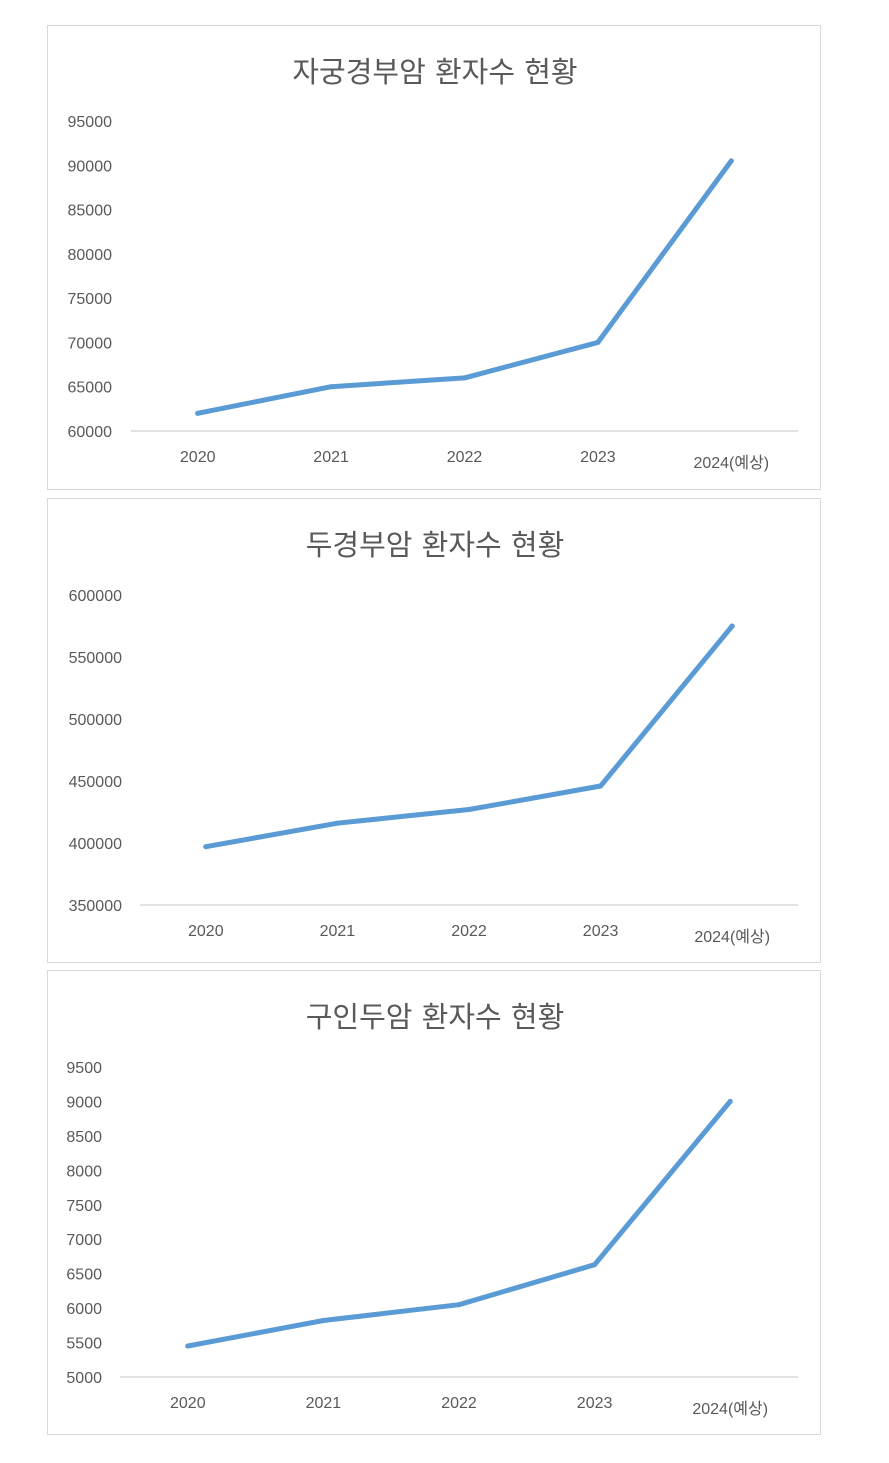  What do you see at coordinates (90, 388) in the screenshot?
I see `y-tick-label: 65000` at bounding box center [90, 388].